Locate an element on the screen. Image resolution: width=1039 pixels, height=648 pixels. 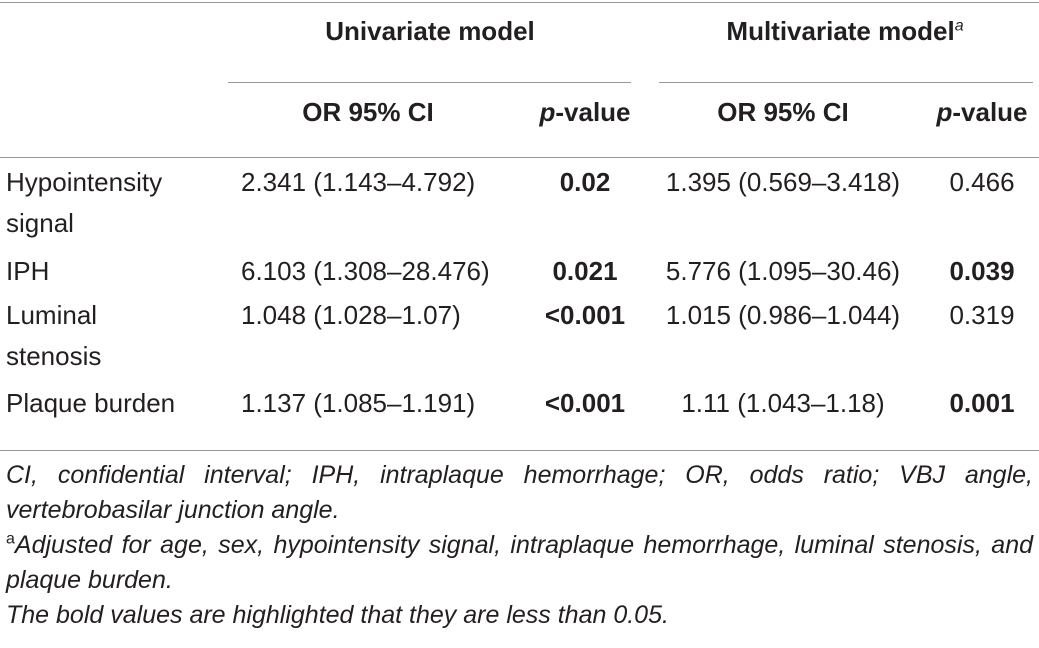
cell-text: 6.103 (1.308–28.476) is located at coordinates (365, 271).